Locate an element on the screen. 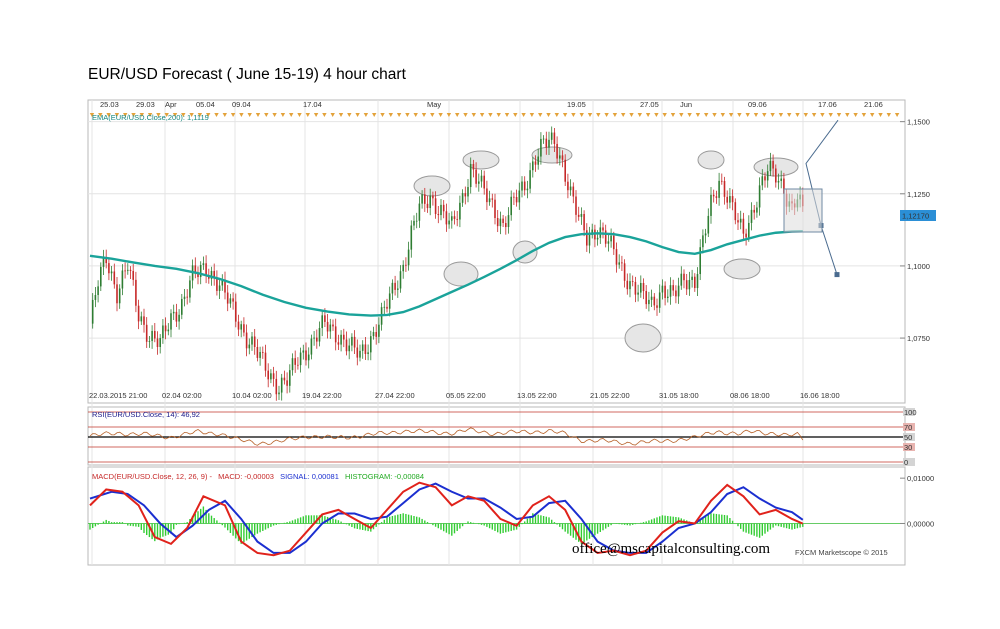 Image resolution: width=1000 pixels, height=629 pixels. top-date-label: 27.05 is located at coordinates (649, 104).